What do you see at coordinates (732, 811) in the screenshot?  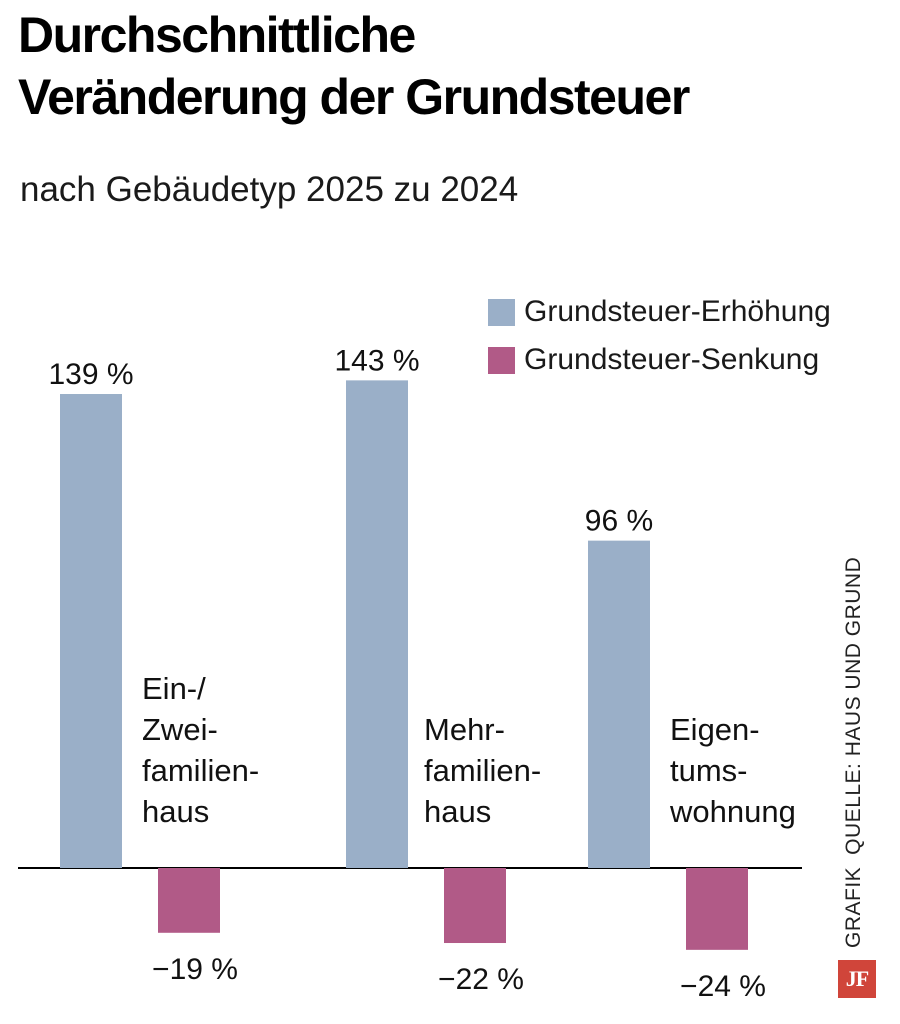 I see `category-label-eigentum-line-3: wohnung` at bounding box center [732, 811].